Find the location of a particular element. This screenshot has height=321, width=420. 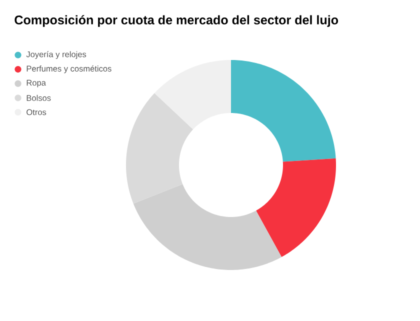

legend-label: Ropa is located at coordinates (36, 84).